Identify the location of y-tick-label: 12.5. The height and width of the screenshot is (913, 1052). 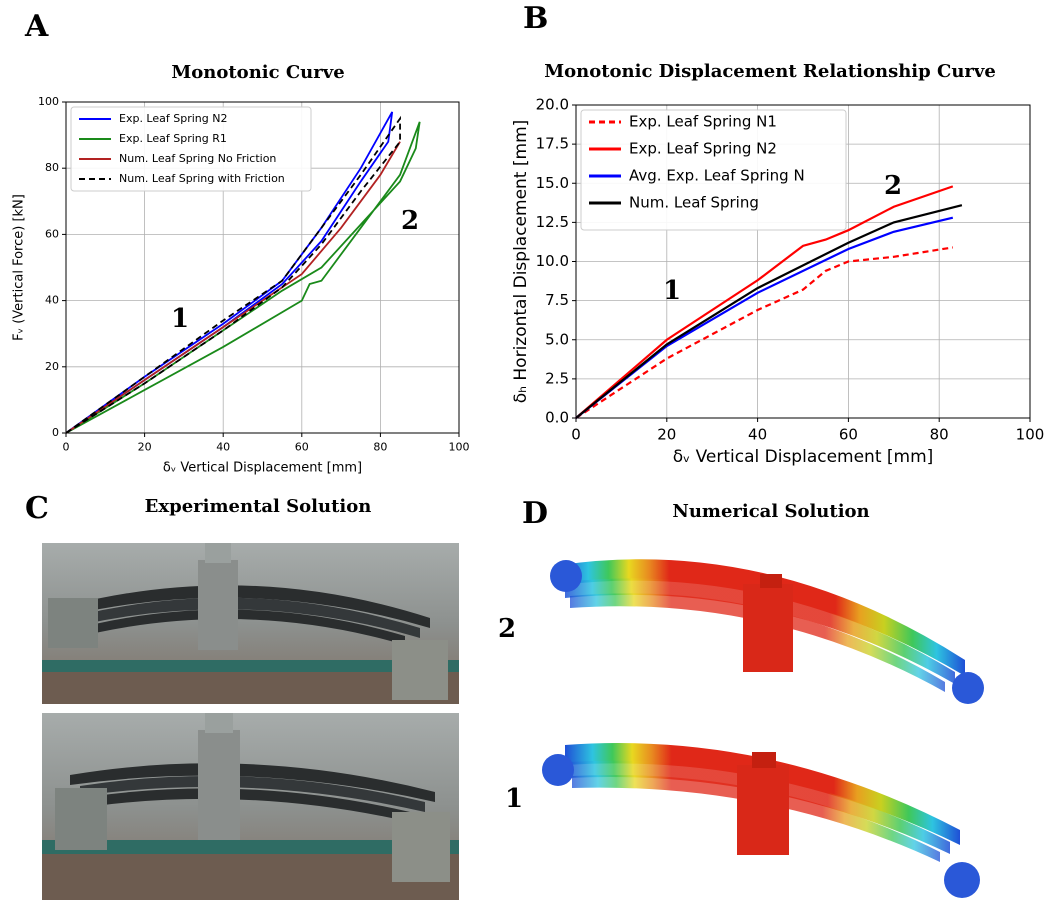
(552, 222).